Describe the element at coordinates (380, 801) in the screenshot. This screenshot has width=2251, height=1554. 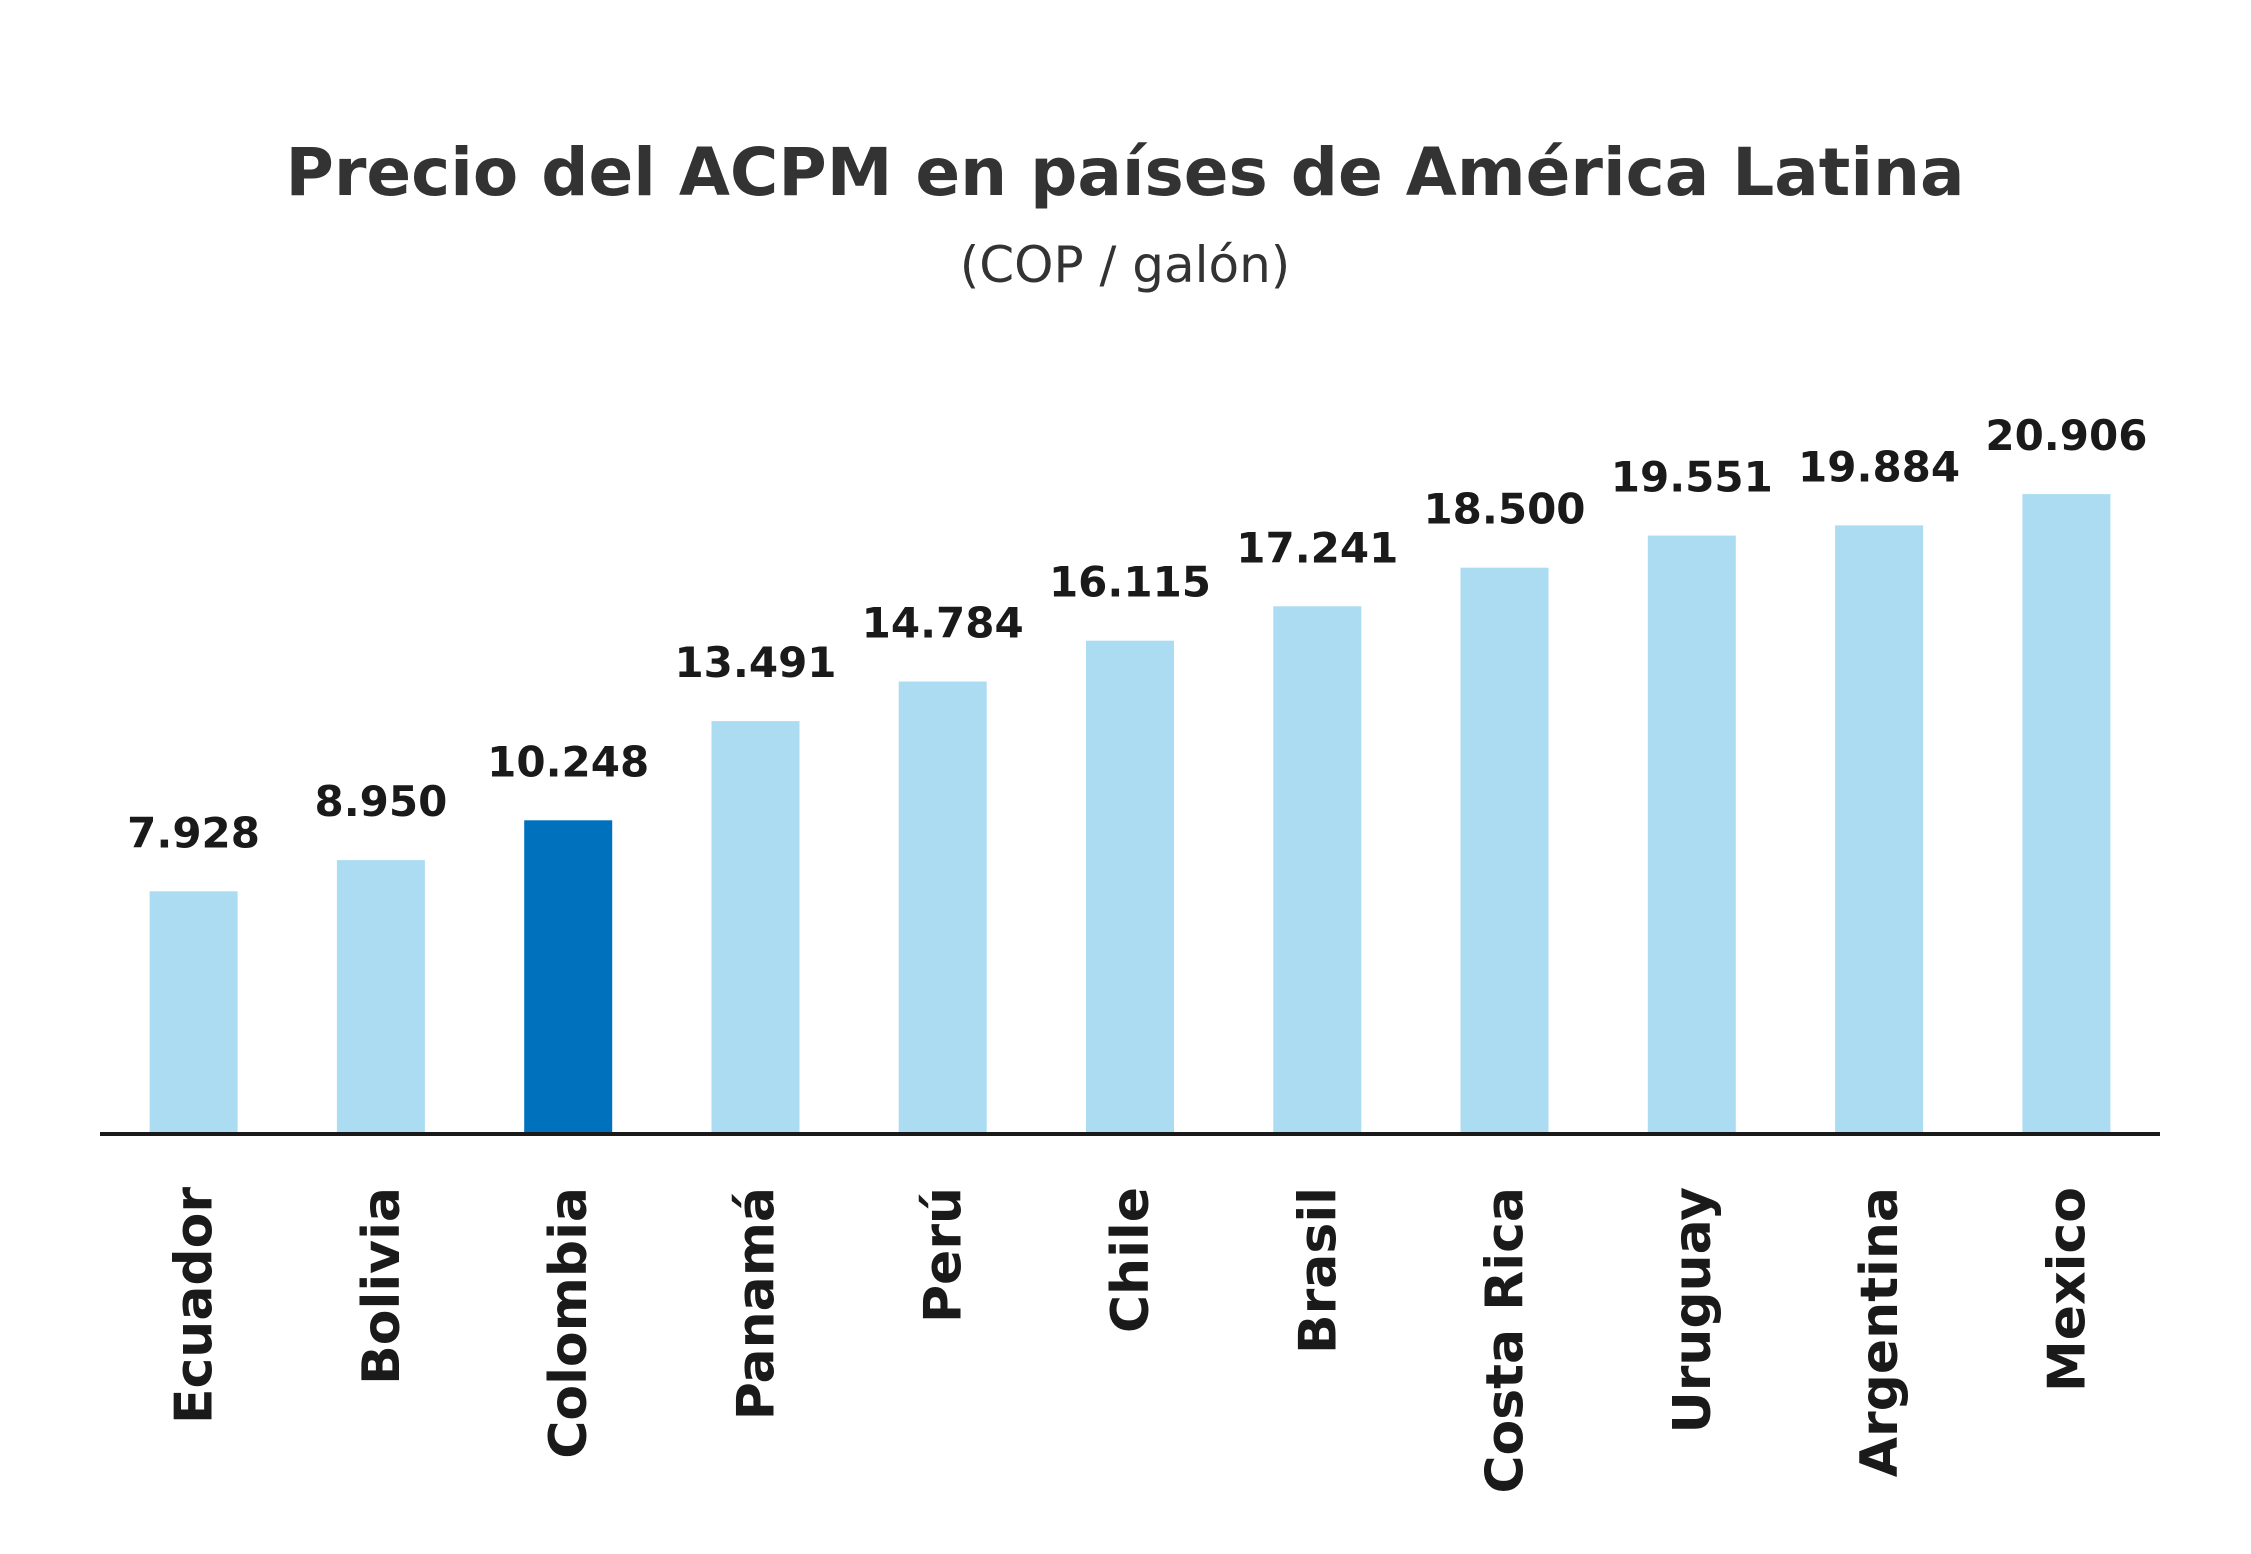
I see `value-label-bolivia: 8.950` at that location.